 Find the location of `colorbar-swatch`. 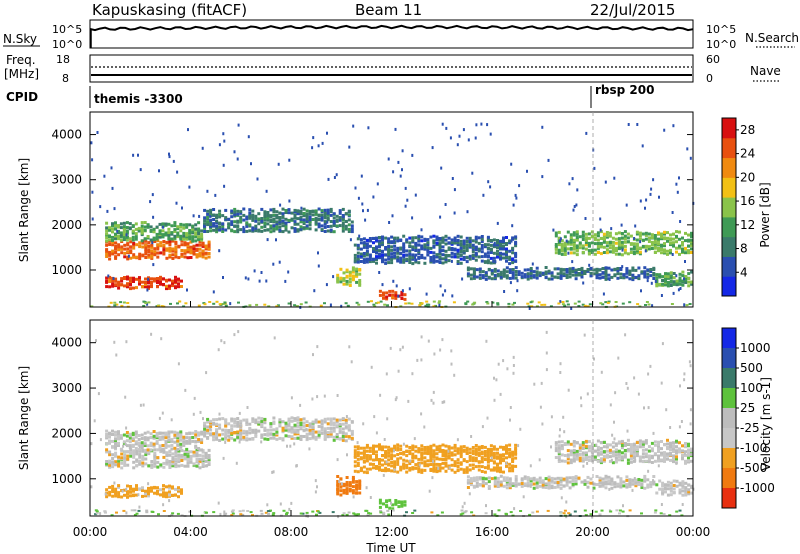

colorbar-swatch is located at coordinates (729, 358).